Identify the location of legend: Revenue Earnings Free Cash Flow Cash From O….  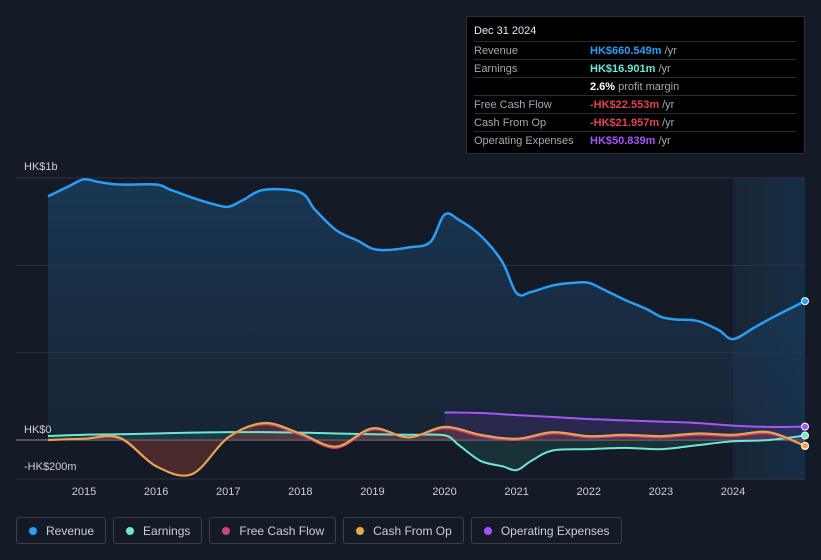
(319, 530).